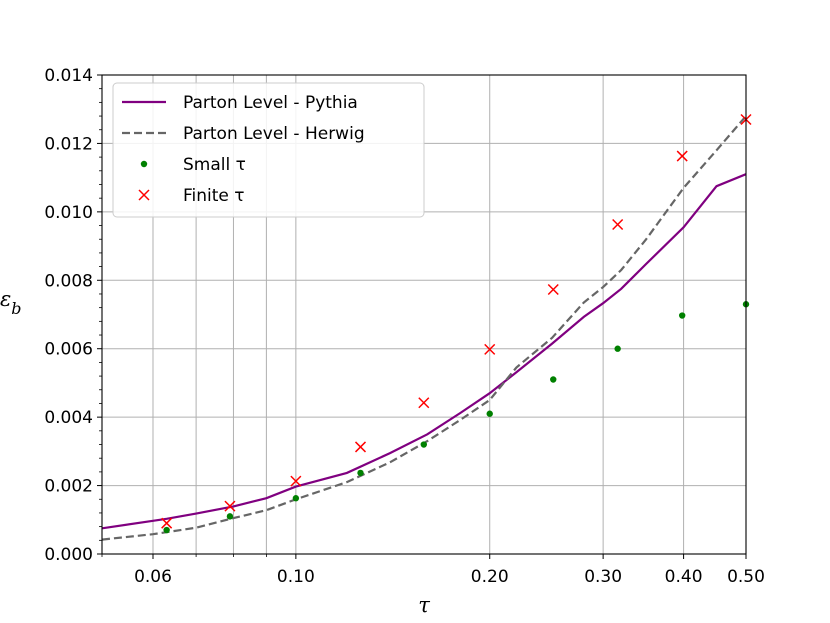  I want to click on y-tick-label: 0.014, so click(68, 76).